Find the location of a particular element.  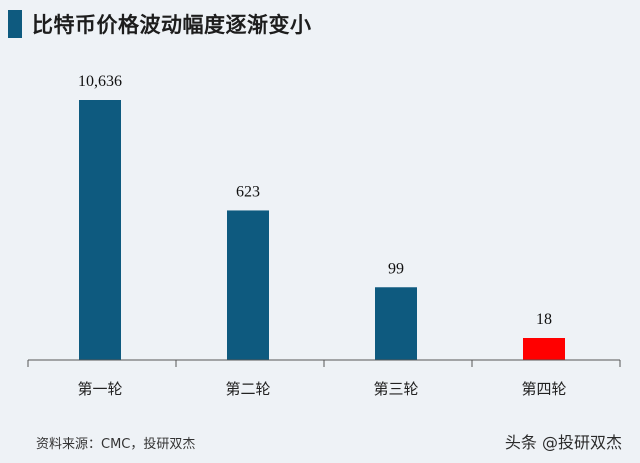

data-label-1: 10,636 is located at coordinates (100, 81).